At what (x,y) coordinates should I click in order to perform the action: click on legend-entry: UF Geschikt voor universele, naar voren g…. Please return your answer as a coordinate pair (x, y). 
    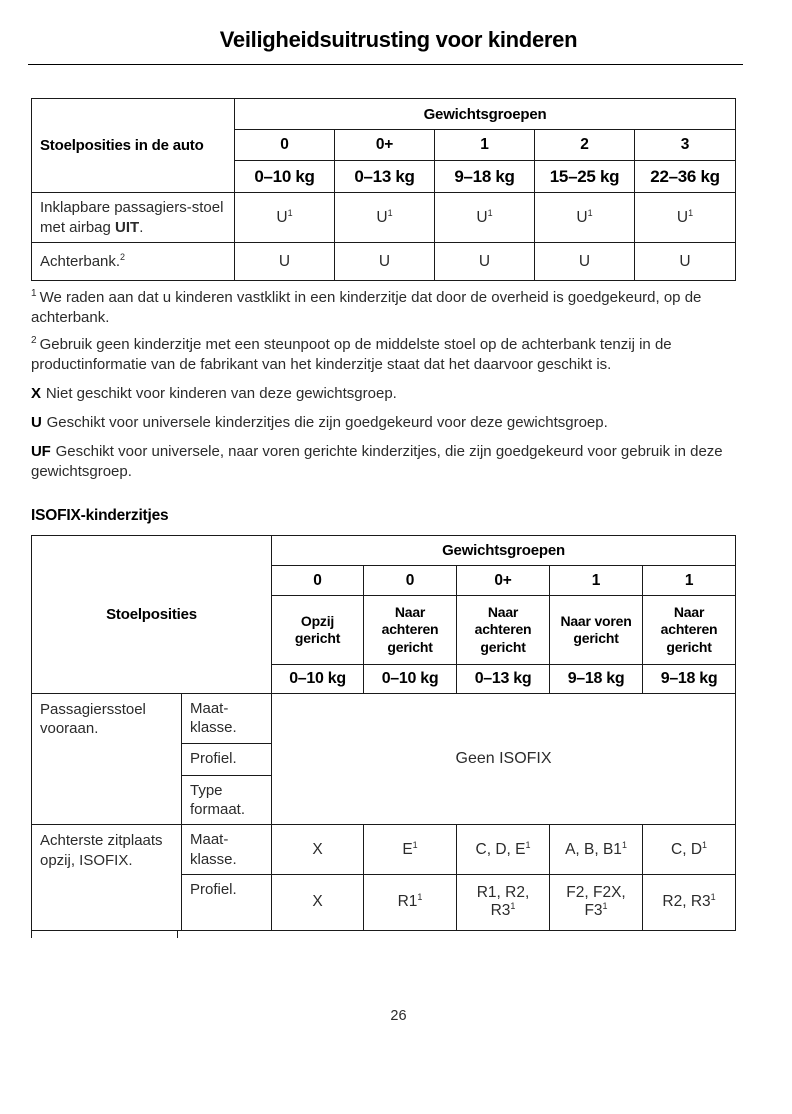
    Looking at the image, I should click on (377, 461).